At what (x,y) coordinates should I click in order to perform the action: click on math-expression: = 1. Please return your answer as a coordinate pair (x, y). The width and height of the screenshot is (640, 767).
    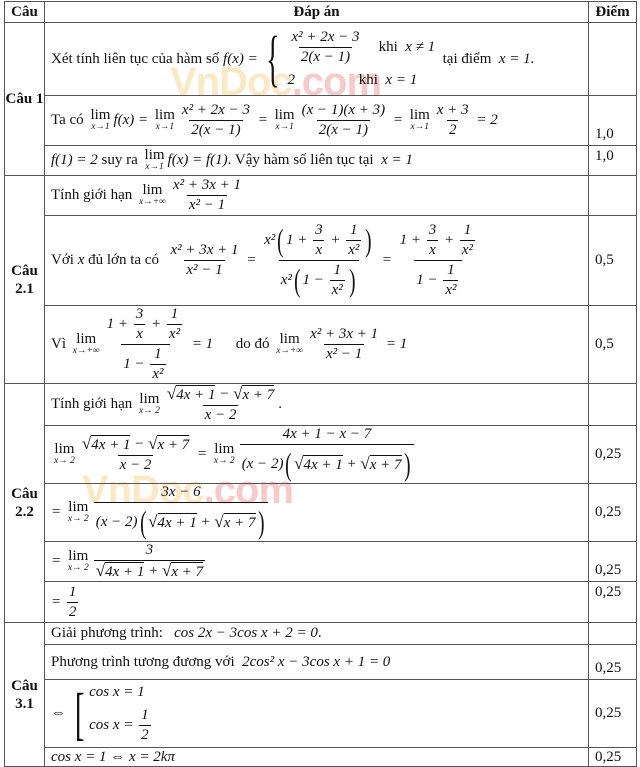
    Looking at the image, I should click on (395, 344).